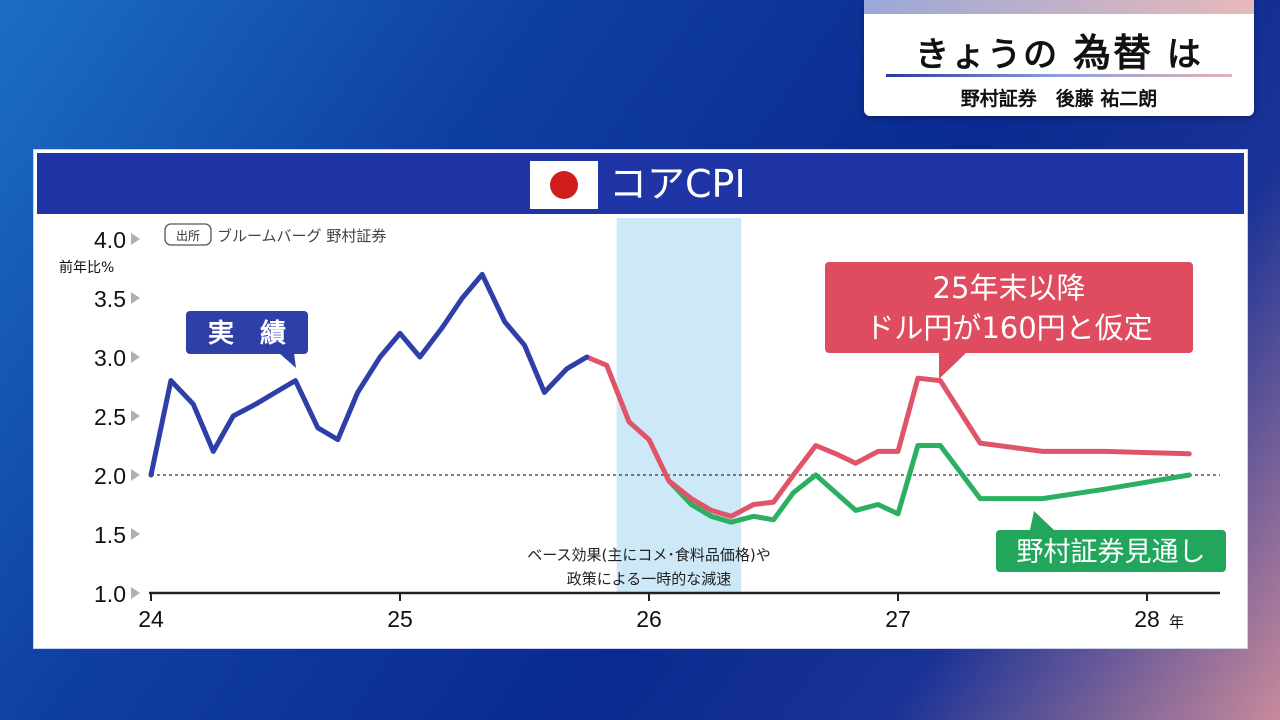  What do you see at coordinates (1009, 288) in the screenshot?
I see `label-yen160-line1: 25年末以降` at bounding box center [1009, 288].